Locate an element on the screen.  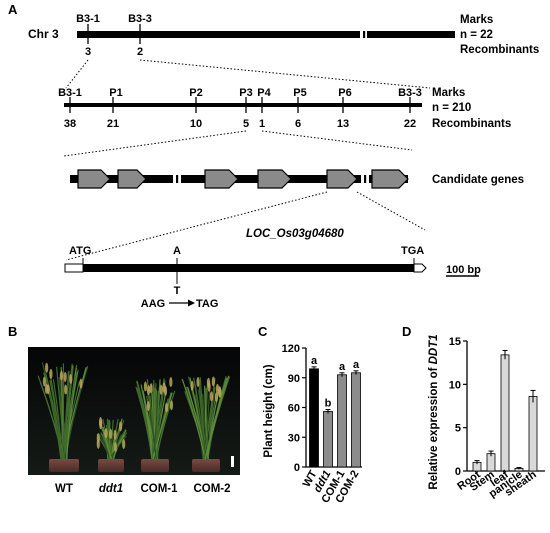
y-tick-label: 90 is located at coordinates (294, 379).